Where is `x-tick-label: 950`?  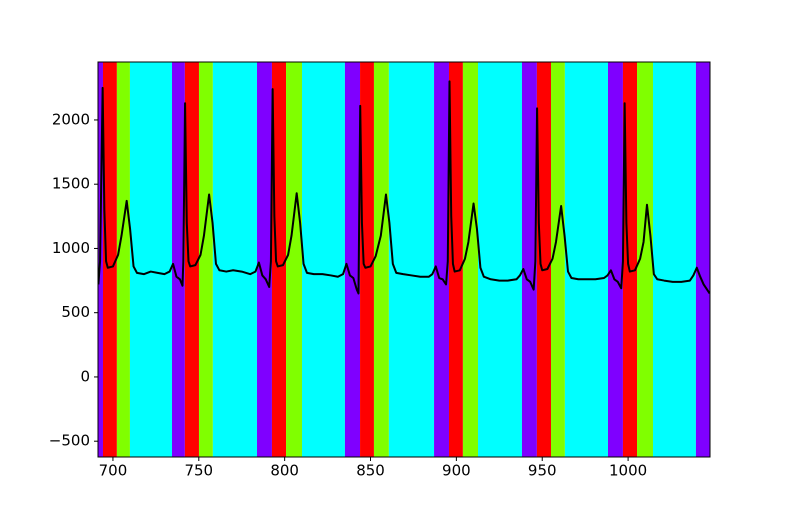
x-tick-label: 950 is located at coordinates (542, 471).